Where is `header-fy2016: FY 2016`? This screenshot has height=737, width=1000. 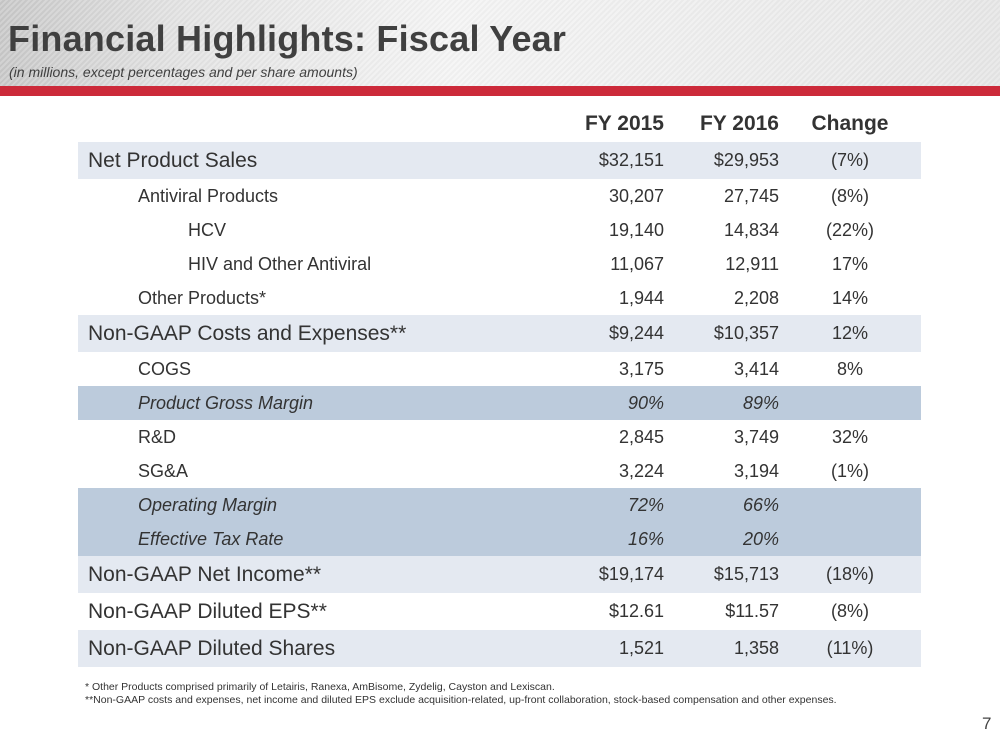
header-fy2016: FY 2016 is located at coordinates (739, 123).